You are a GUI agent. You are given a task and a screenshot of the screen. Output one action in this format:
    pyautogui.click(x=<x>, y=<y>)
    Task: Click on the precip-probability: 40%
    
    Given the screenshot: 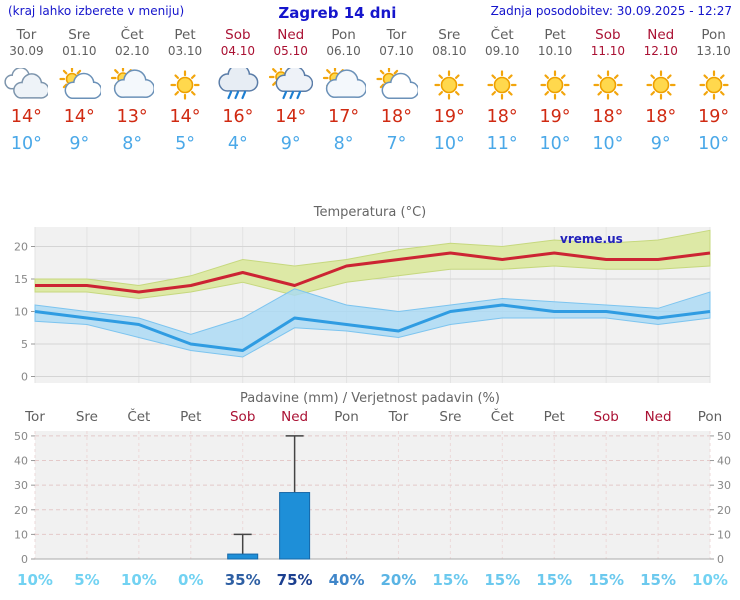 What is the action you would take?
    pyautogui.click(x=347, y=580)
    